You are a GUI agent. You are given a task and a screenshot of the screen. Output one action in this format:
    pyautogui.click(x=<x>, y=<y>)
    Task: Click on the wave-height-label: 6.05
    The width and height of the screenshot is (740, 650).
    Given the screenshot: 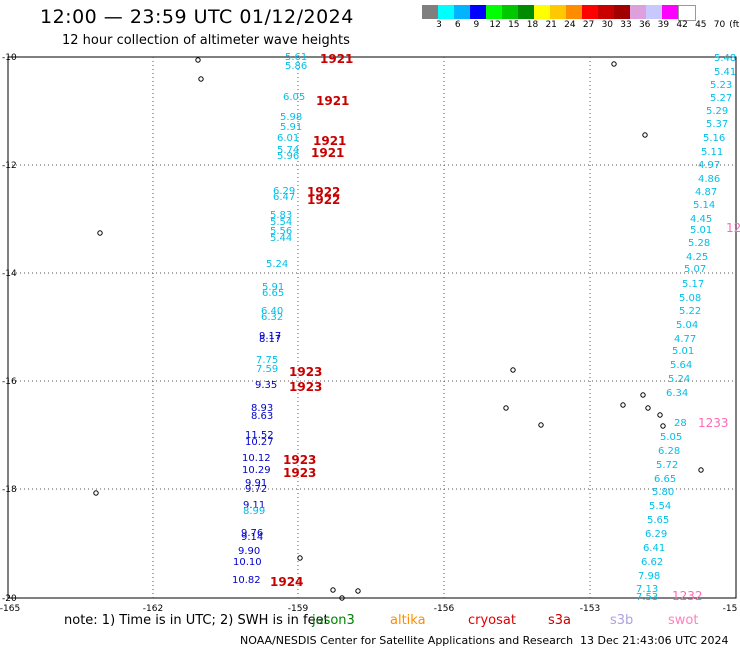 What is the action you would take?
    pyautogui.click(x=294, y=97)
    